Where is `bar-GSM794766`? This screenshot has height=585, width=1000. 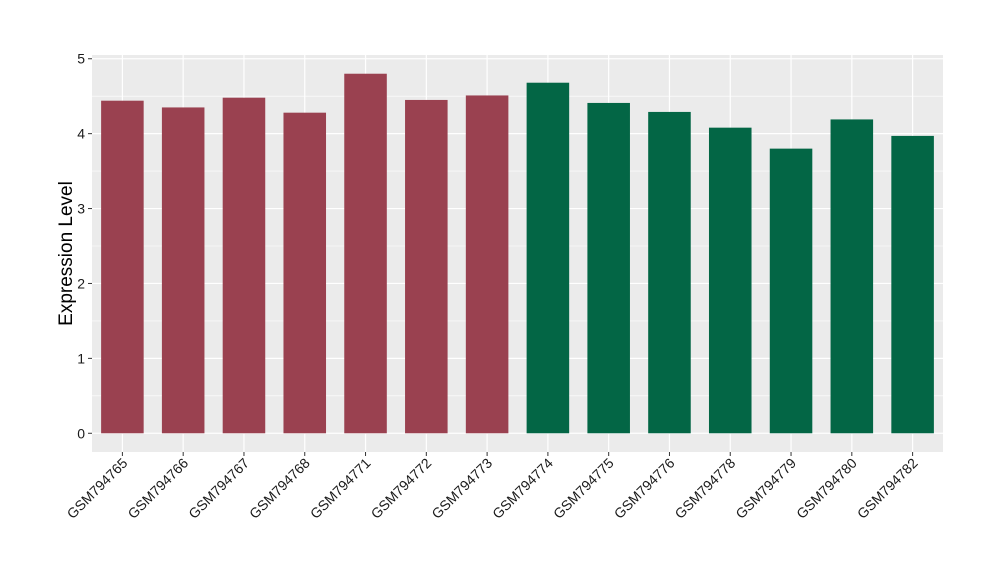 bar-GSM794766 is located at coordinates (183, 270).